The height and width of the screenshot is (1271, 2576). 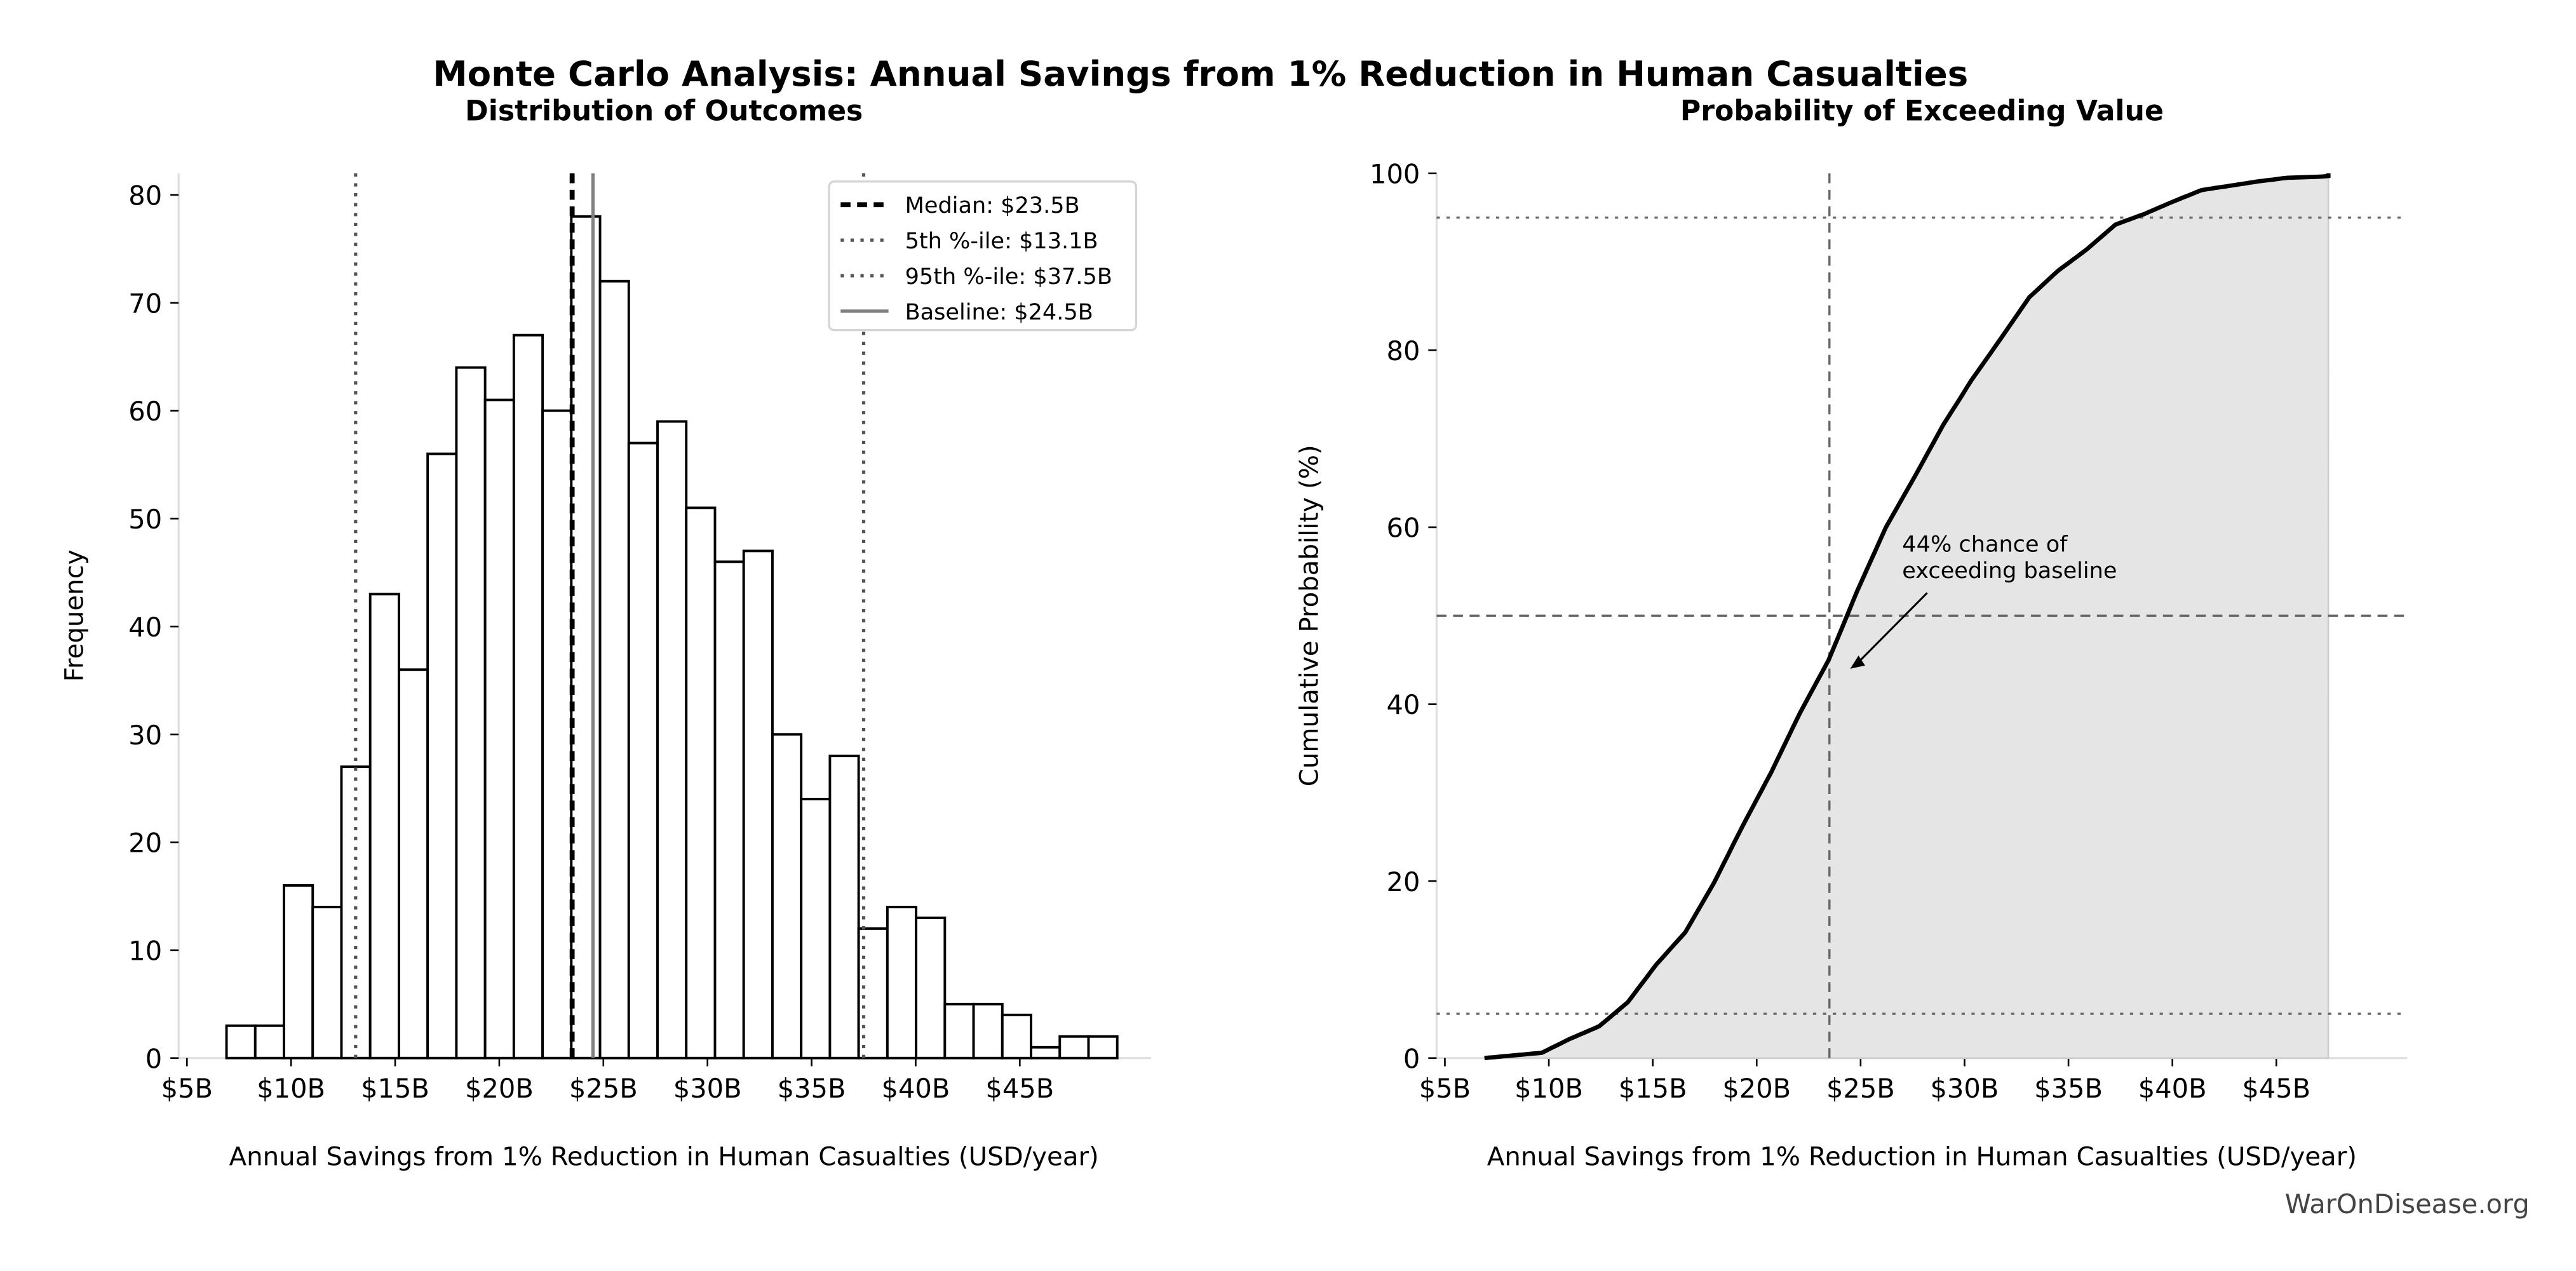 I want to click on legend-box, so click(x=983, y=256).